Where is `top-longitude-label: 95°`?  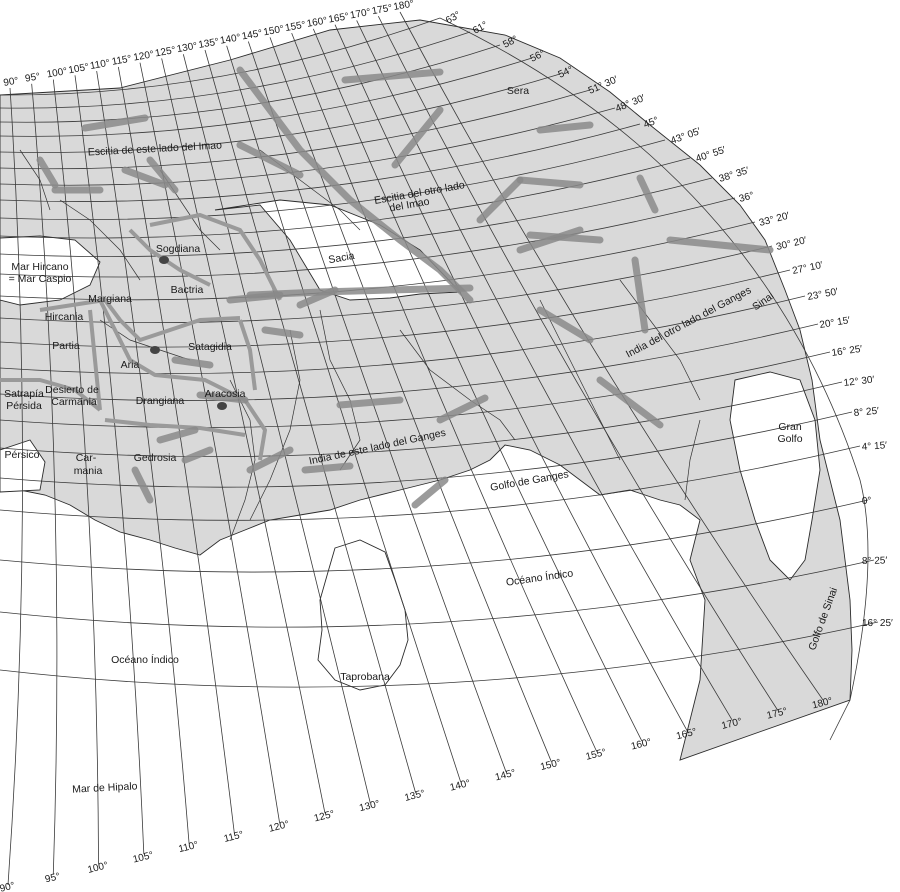 top-longitude-label: 95° is located at coordinates (32, 77).